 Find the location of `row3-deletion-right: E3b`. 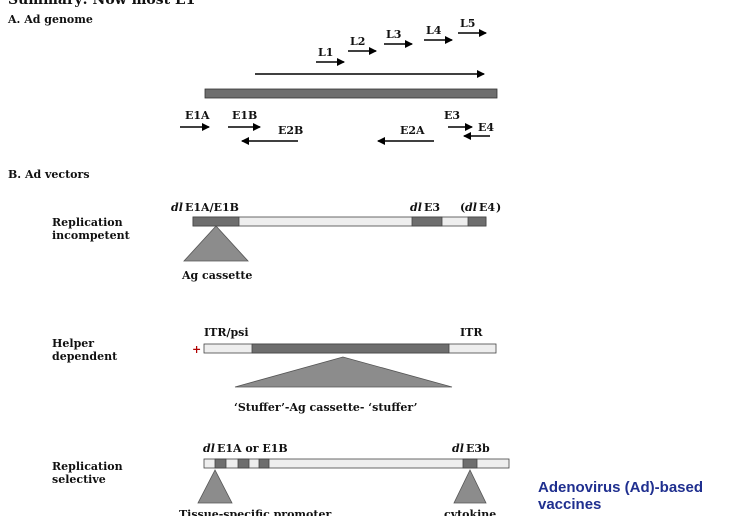

row3-deletion-right: E3b is located at coordinates (478, 448).